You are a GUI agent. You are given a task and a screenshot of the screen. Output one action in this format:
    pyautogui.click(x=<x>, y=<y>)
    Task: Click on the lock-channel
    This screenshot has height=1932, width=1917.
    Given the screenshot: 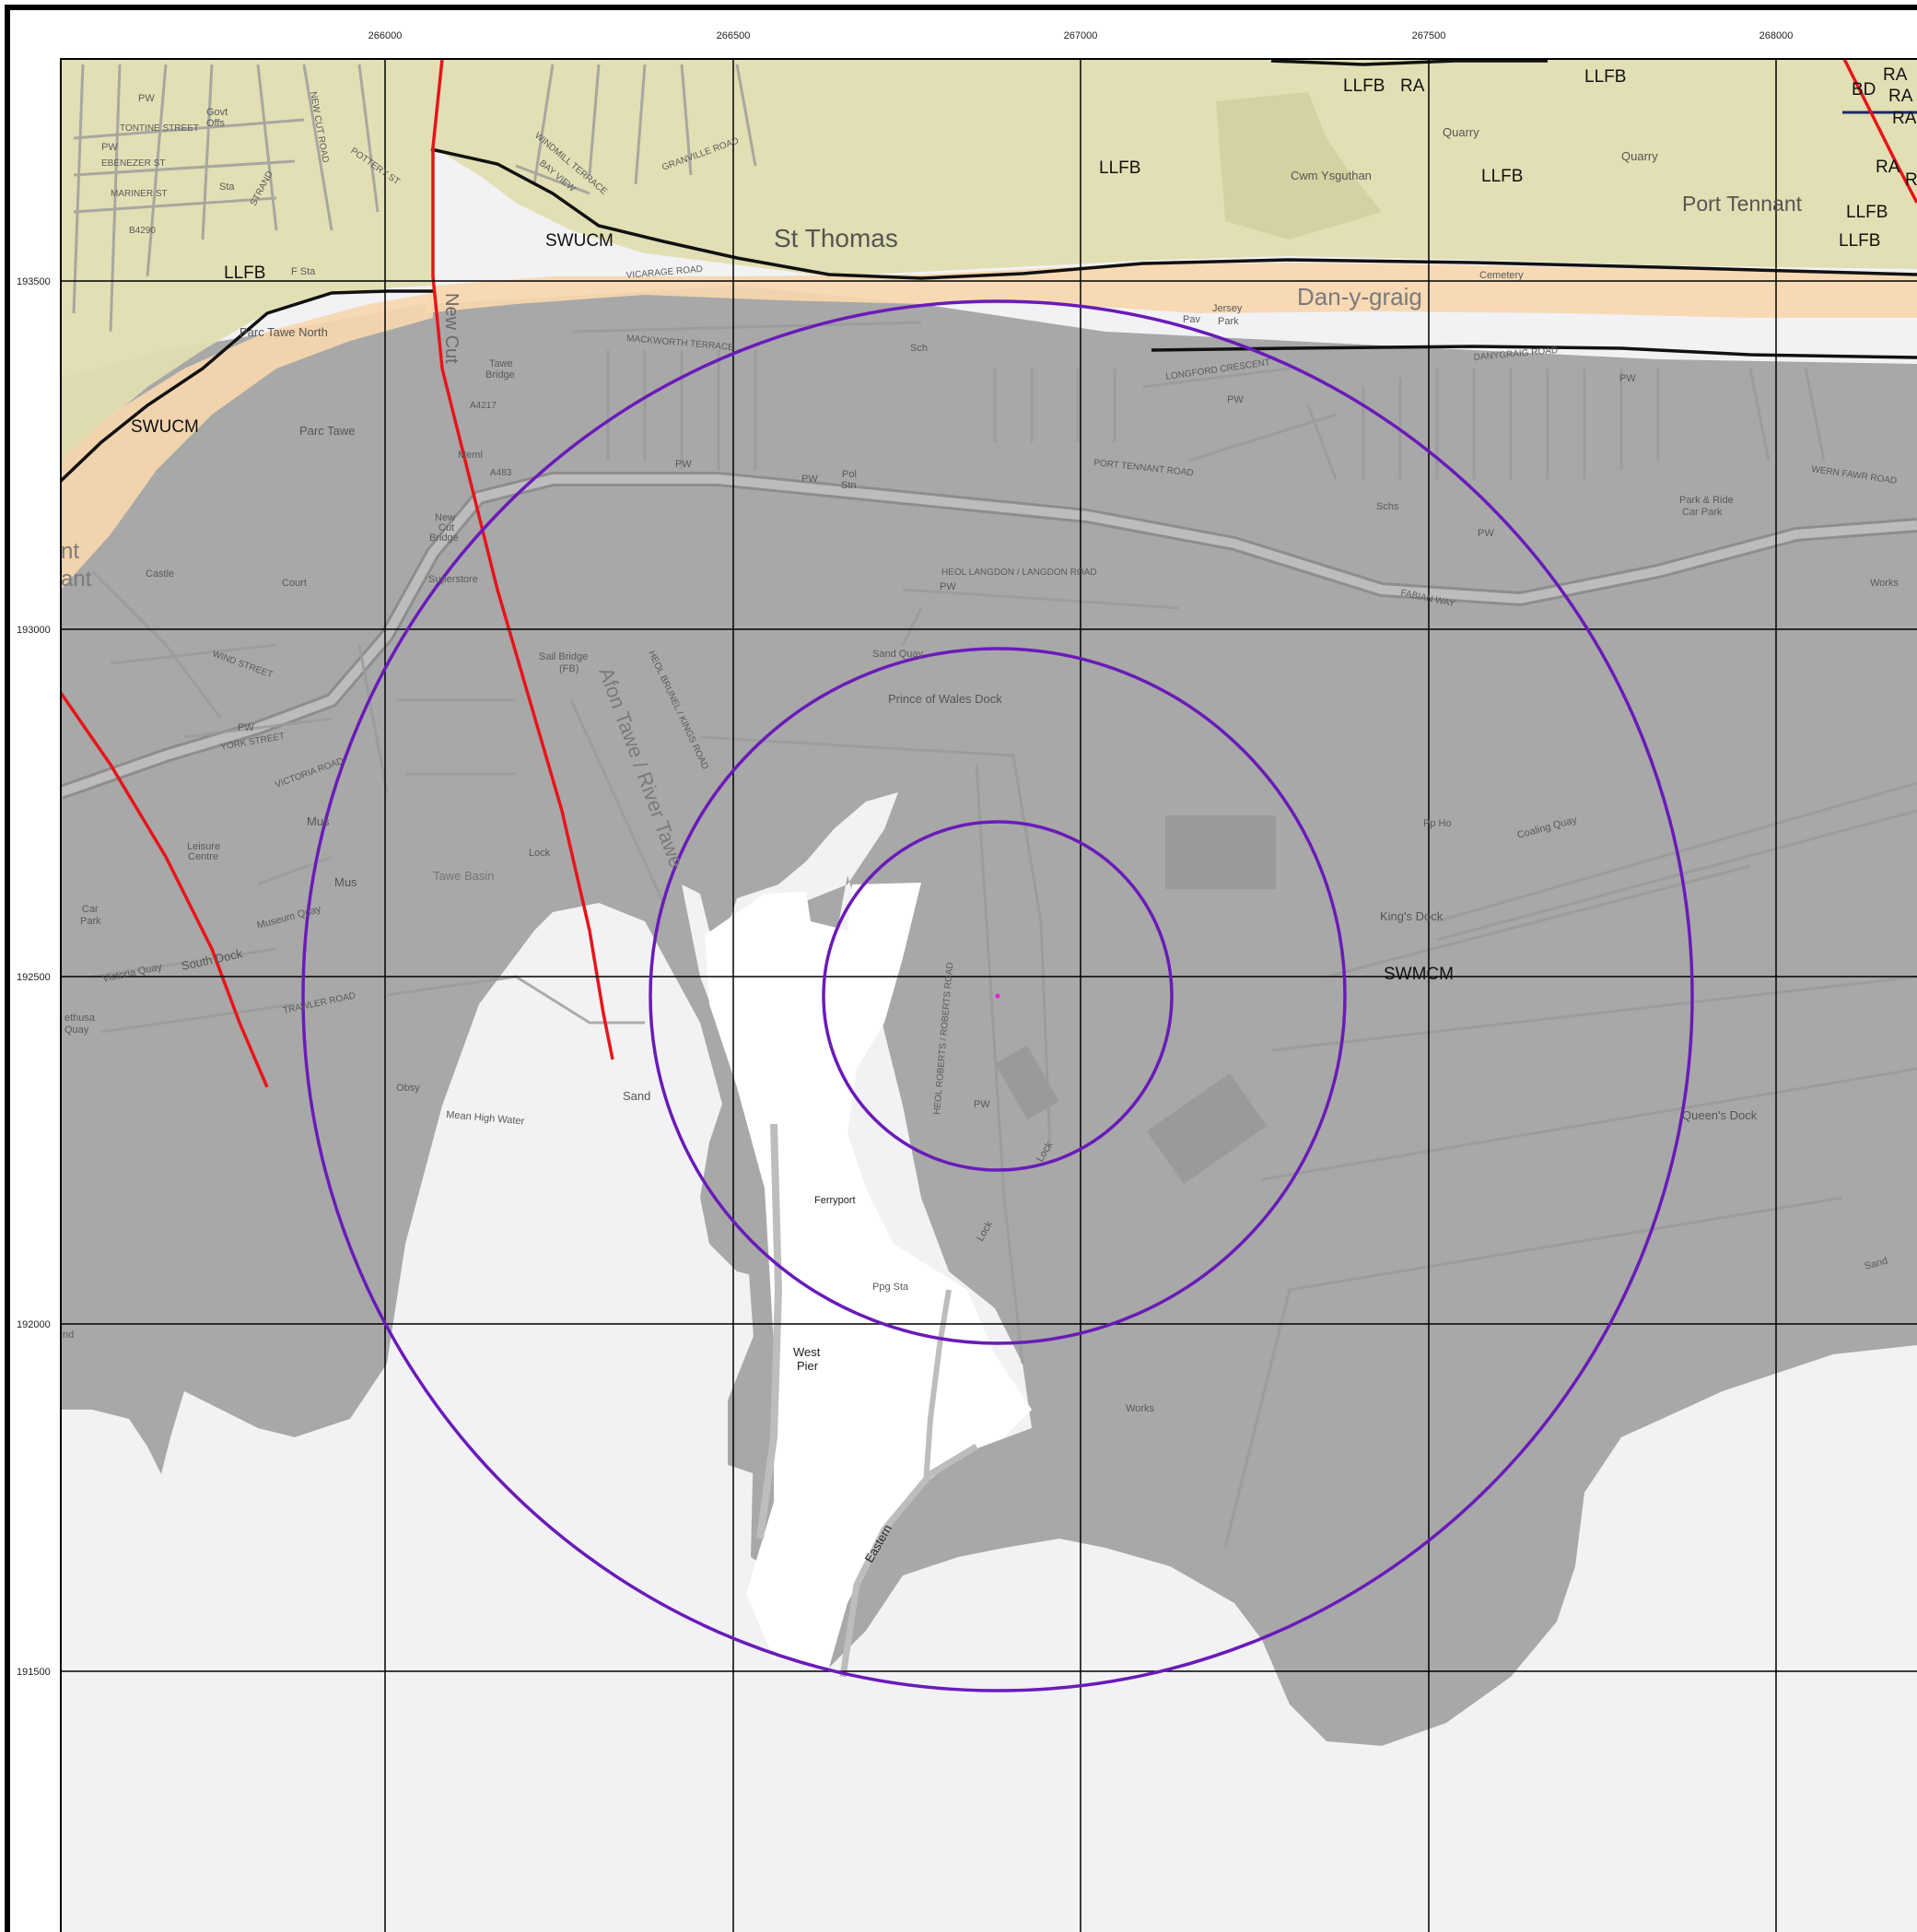 What is the action you would take?
    pyautogui.click(x=937, y=1386)
    